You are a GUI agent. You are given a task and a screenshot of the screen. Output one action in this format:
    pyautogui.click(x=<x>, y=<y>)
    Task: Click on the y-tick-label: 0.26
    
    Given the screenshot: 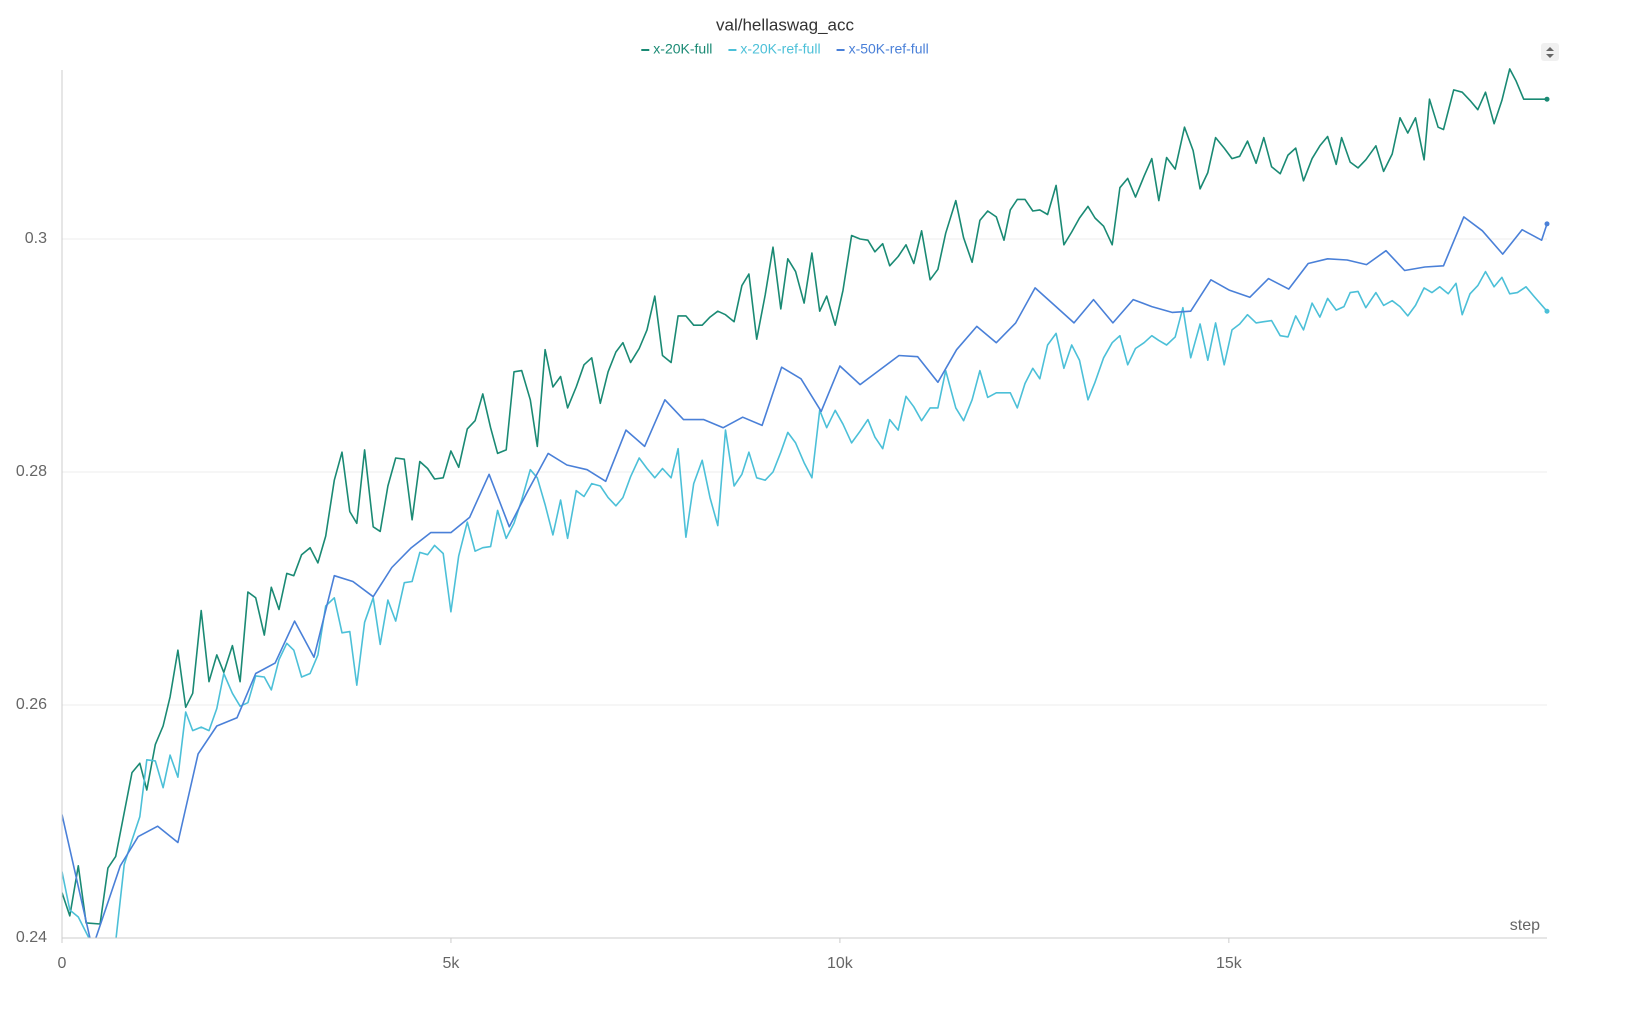 What is the action you would take?
    pyautogui.click(x=31, y=704)
    